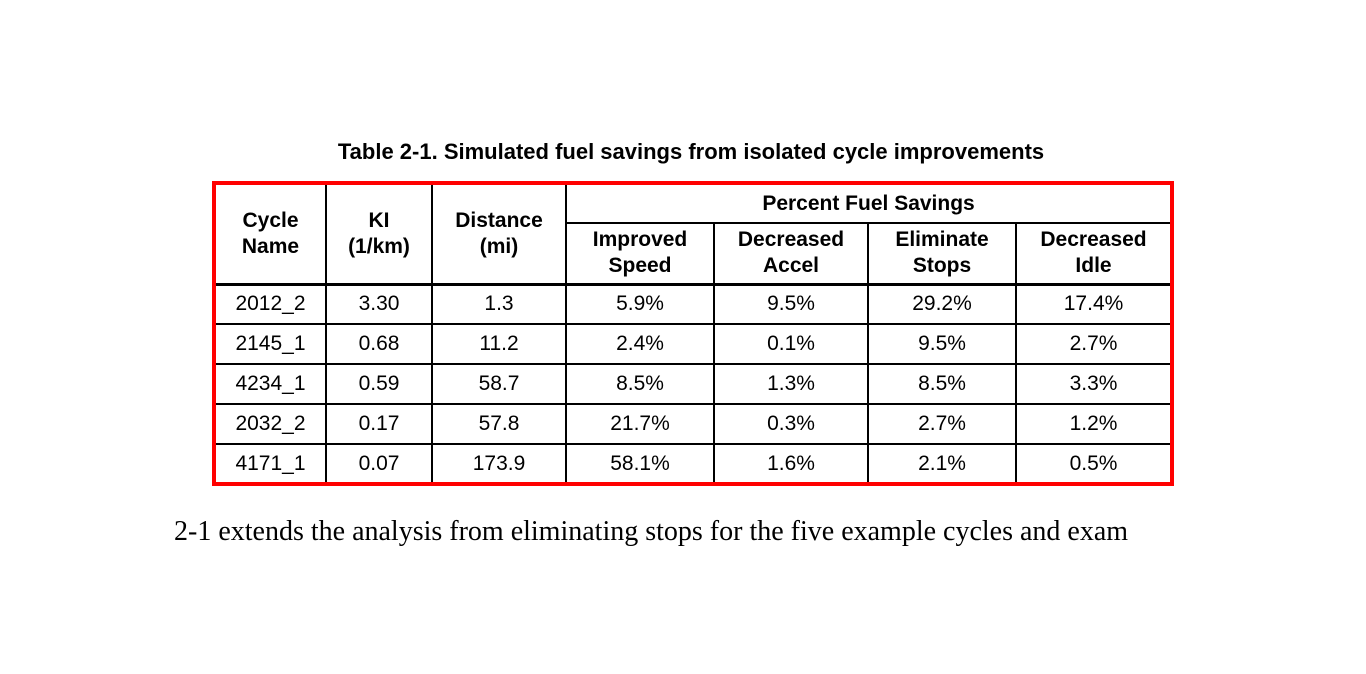 The image size is (1366, 674). What do you see at coordinates (499, 464) in the screenshot?
I see `table-cell: 173.9` at bounding box center [499, 464].